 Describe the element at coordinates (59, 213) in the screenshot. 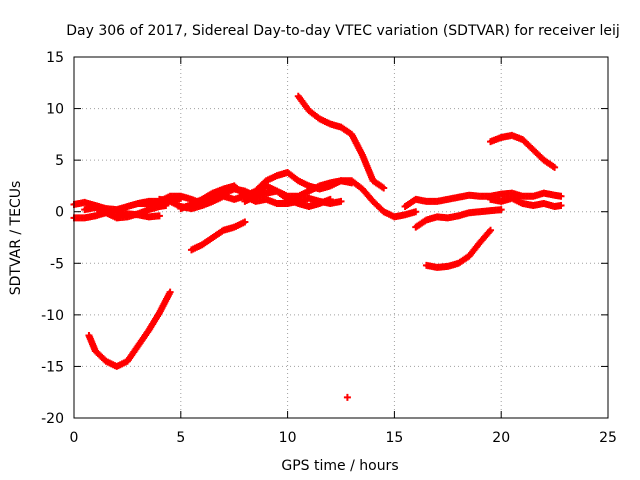

I see `y-tick-label: 0` at that location.